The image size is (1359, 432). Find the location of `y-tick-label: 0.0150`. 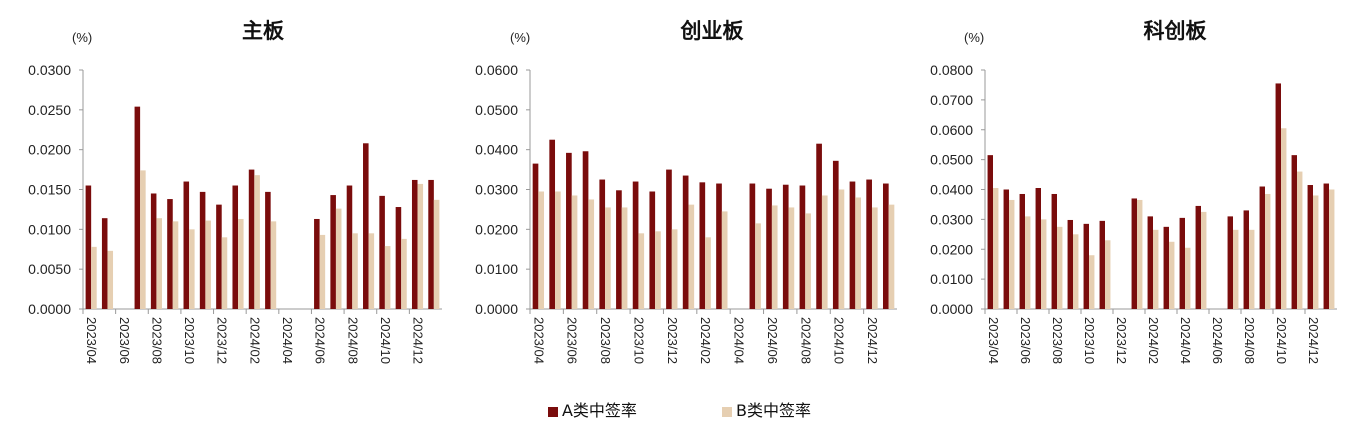

y-tick-label: 0.0150 is located at coordinates (49, 190).